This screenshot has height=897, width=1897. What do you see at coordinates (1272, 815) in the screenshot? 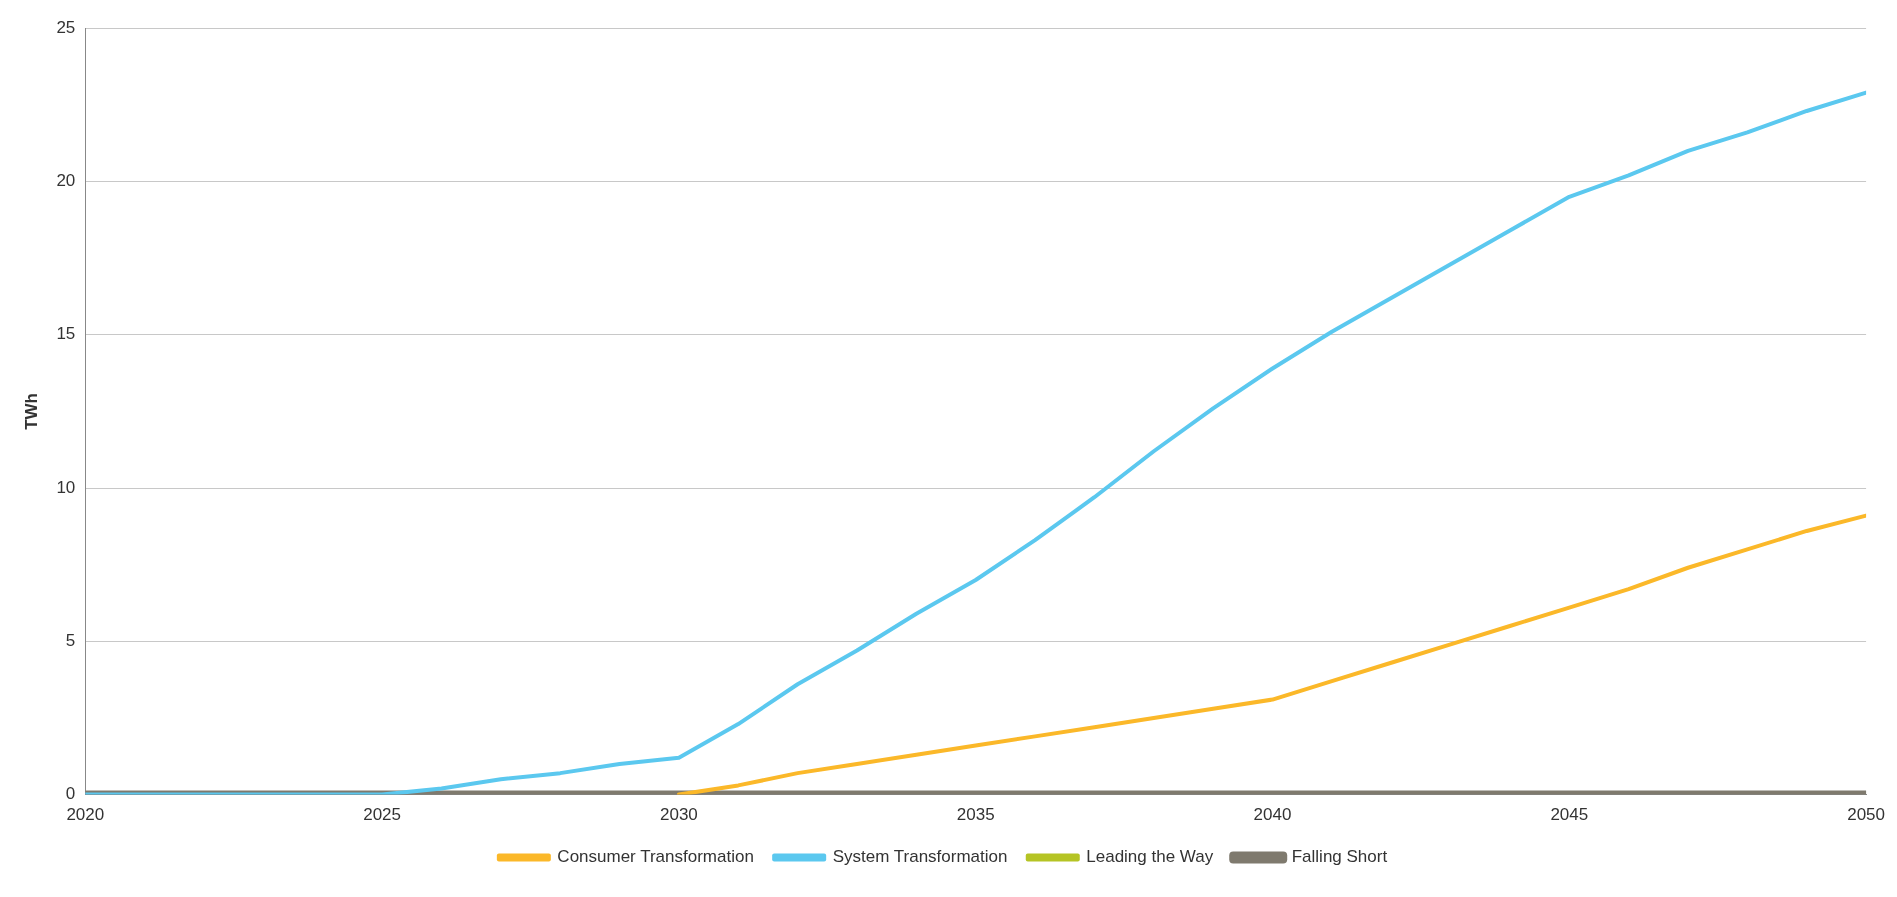
I see `x-tick-label: 2040` at bounding box center [1272, 815].